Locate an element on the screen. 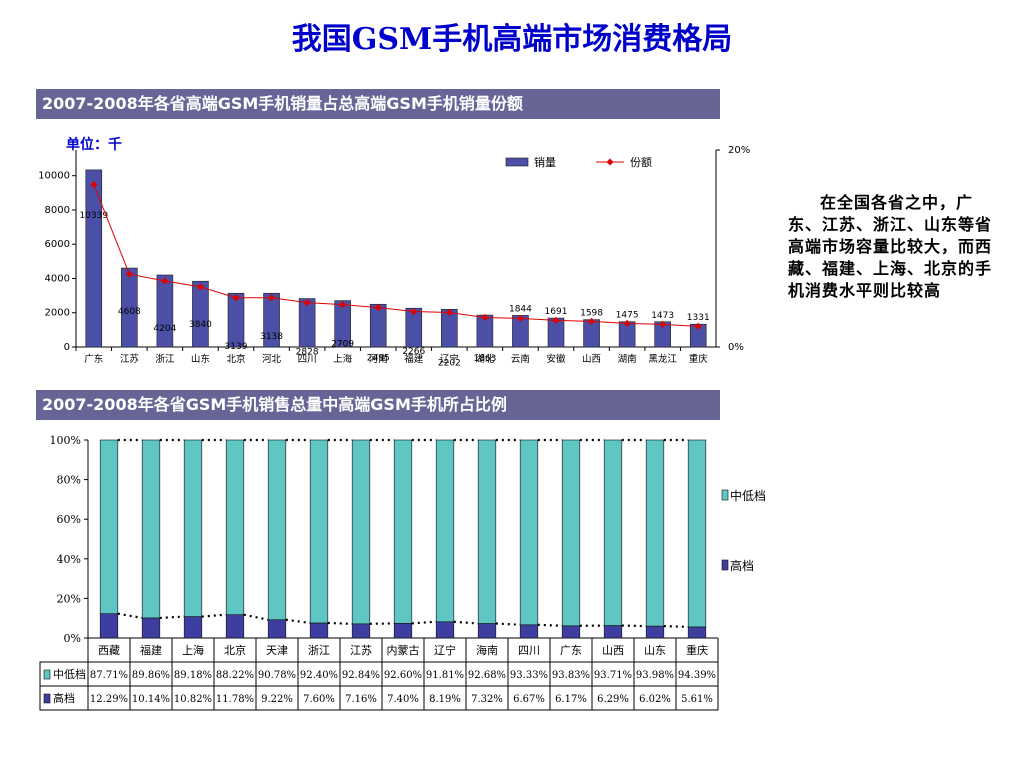 The height and width of the screenshot is (768, 1024). chart2-table-cell-high: 11.78% is located at coordinates (235, 699).